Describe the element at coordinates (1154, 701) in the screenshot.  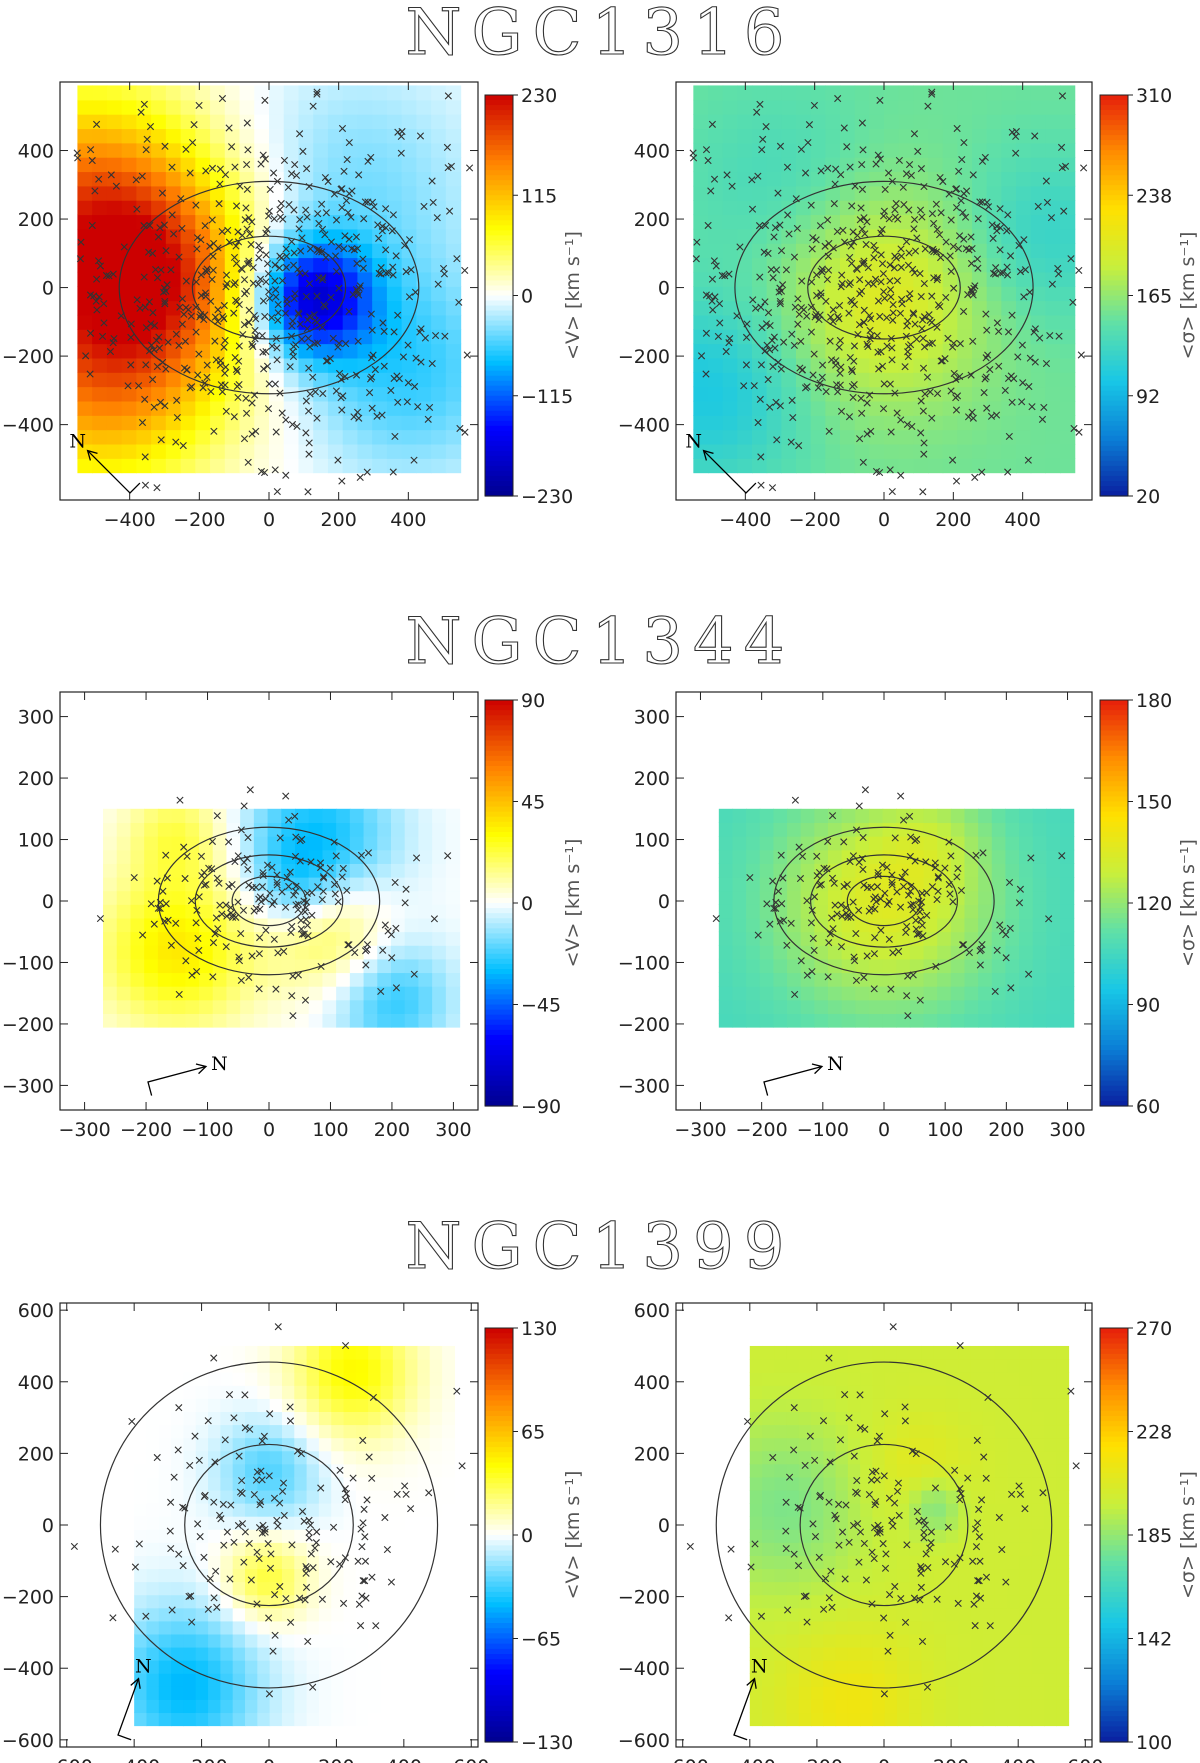
I see `colorbar-tick-label: 180` at that location.